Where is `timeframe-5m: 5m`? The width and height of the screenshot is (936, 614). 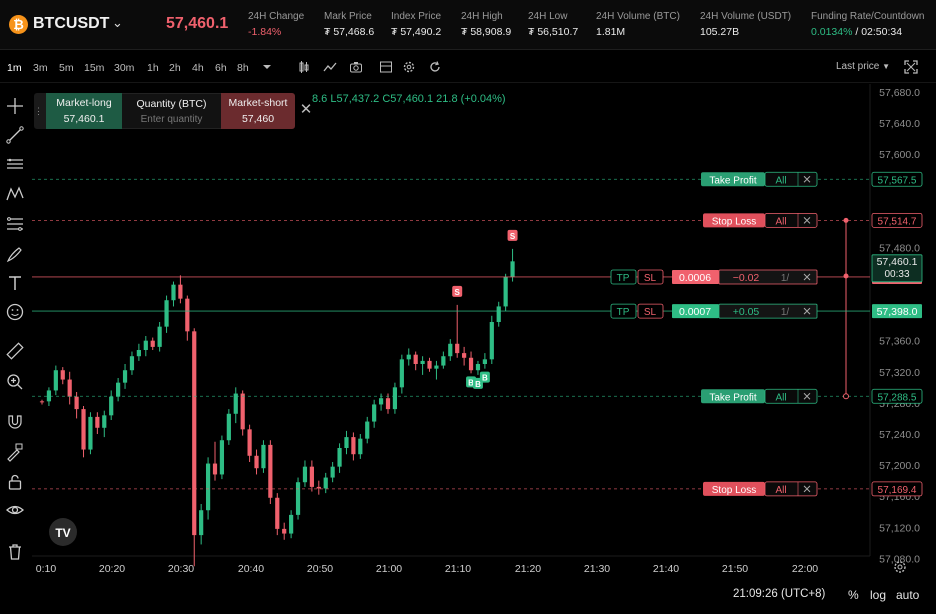 timeframe-5m: 5m is located at coordinates (66, 68).